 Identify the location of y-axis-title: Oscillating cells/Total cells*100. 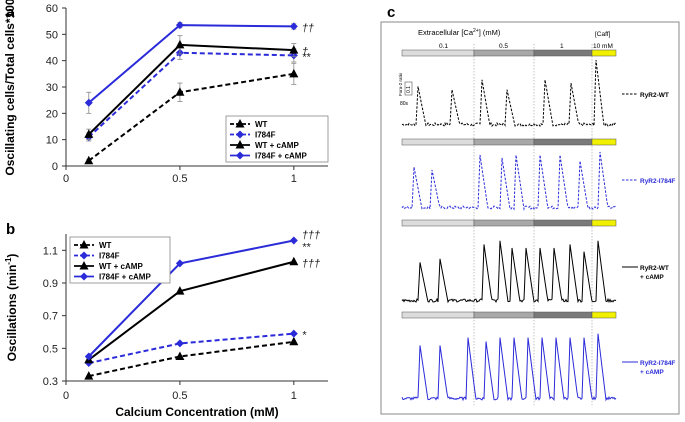
(10, 88).